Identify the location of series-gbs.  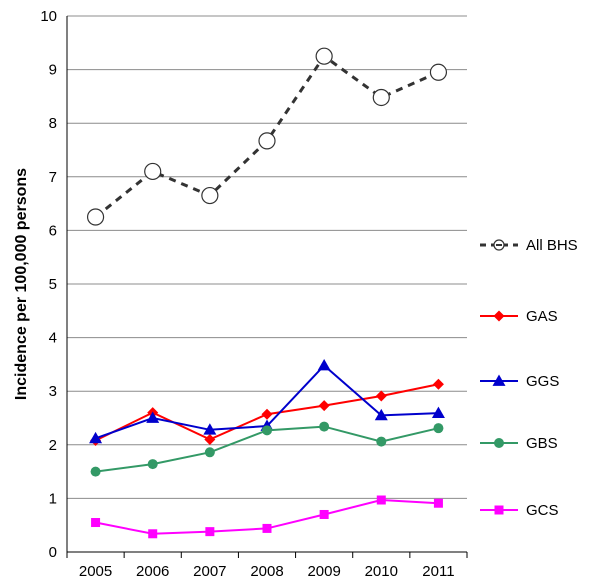
(267, 449).